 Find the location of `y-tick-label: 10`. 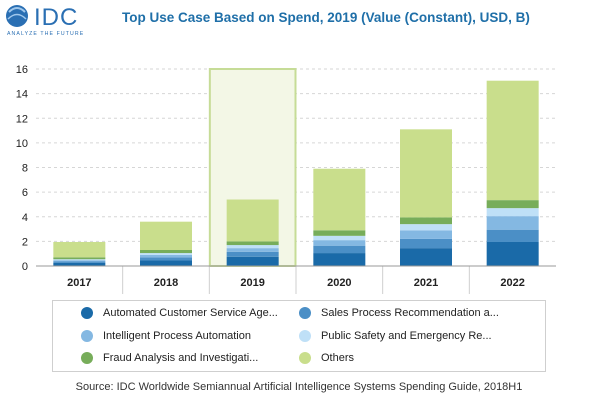

y-tick-label: 10 is located at coordinates (22, 144).